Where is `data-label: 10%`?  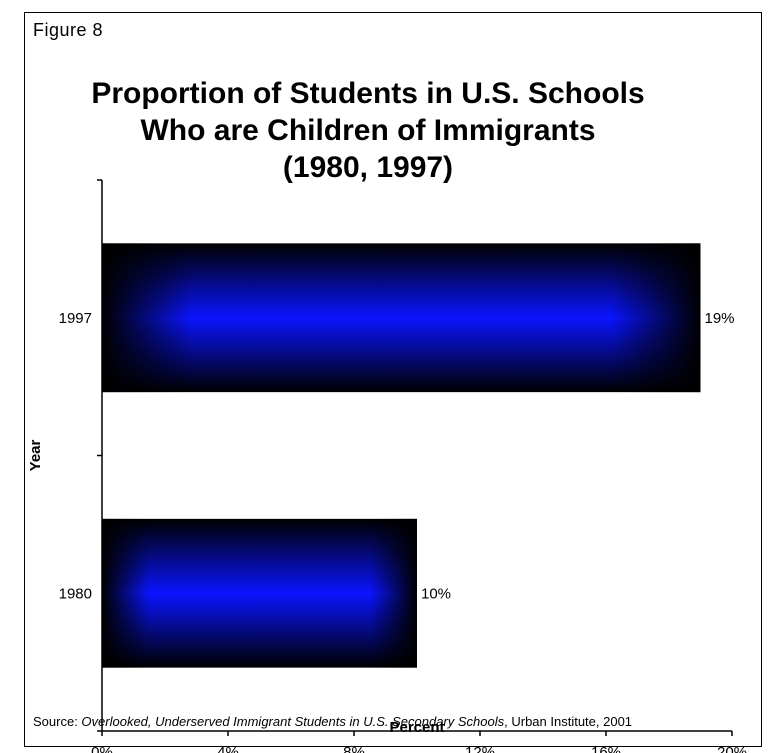 data-label: 10% is located at coordinates (436, 593).